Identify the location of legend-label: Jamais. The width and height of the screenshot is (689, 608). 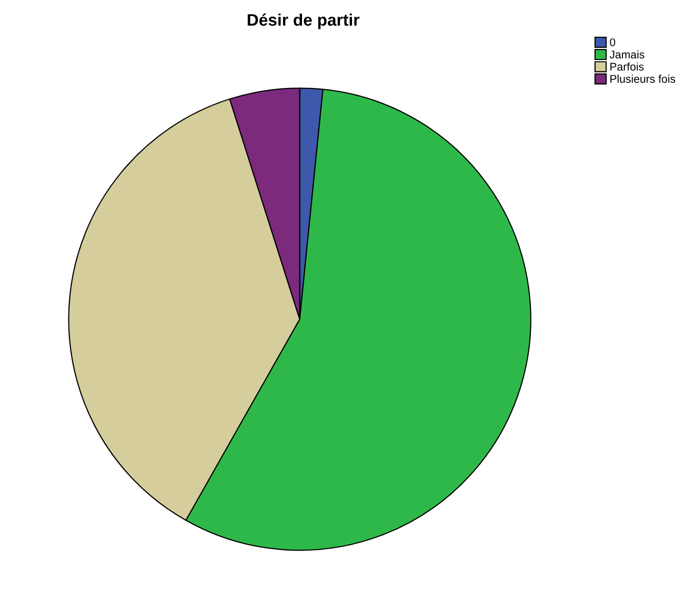
(627, 54).